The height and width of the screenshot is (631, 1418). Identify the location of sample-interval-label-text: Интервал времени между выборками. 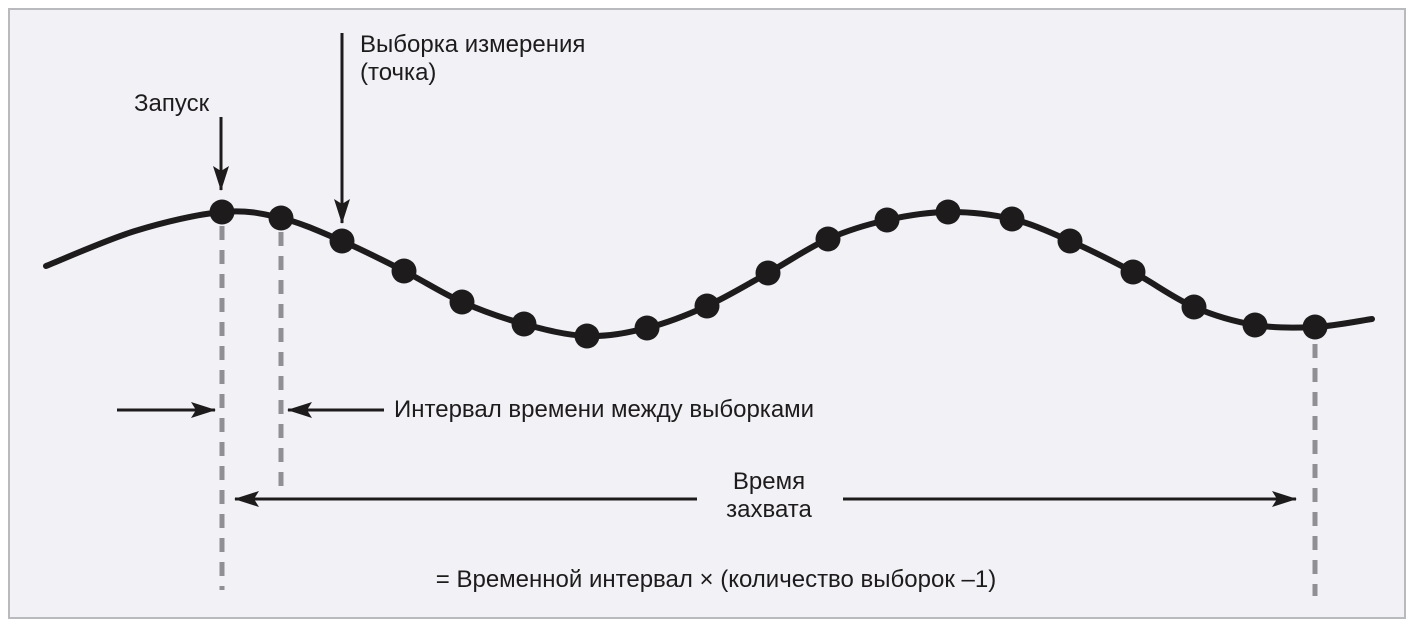
(604, 409).